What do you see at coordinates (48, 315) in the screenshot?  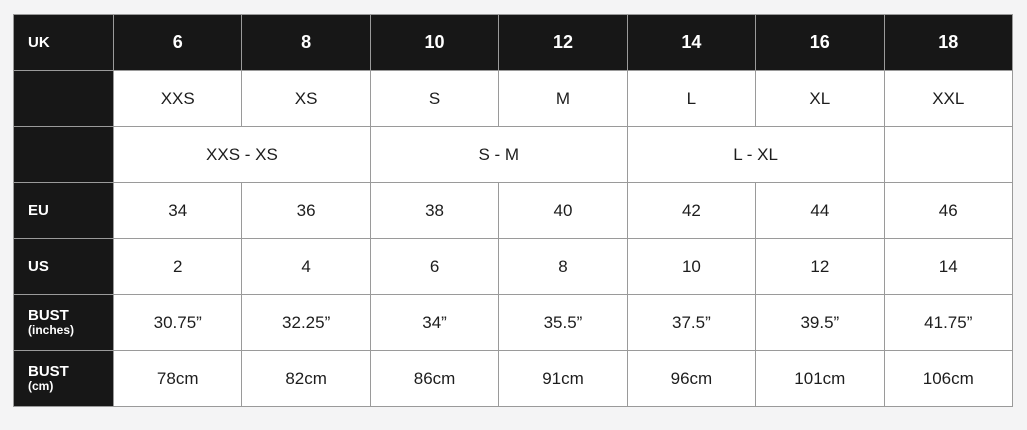 I see `bust-inches-label-text: BUST` at bounding box center [48, 315].